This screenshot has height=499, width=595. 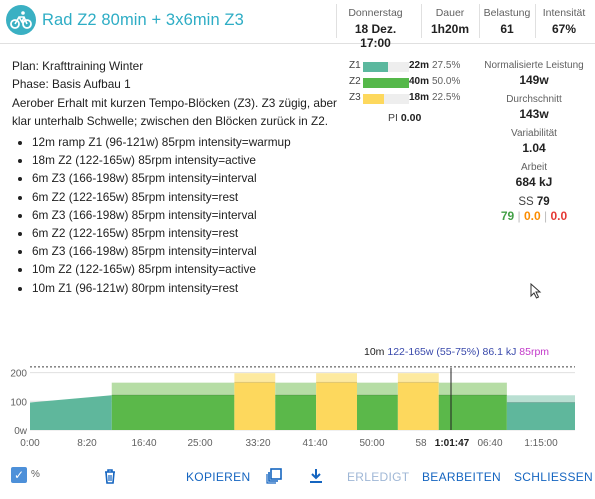 What do you see at coordinates (187, 288) in the screenshot?
I see `step-item: 10m Z1 (96-121w) 80rpm intensity=rest` at bounding box center [187, 288].